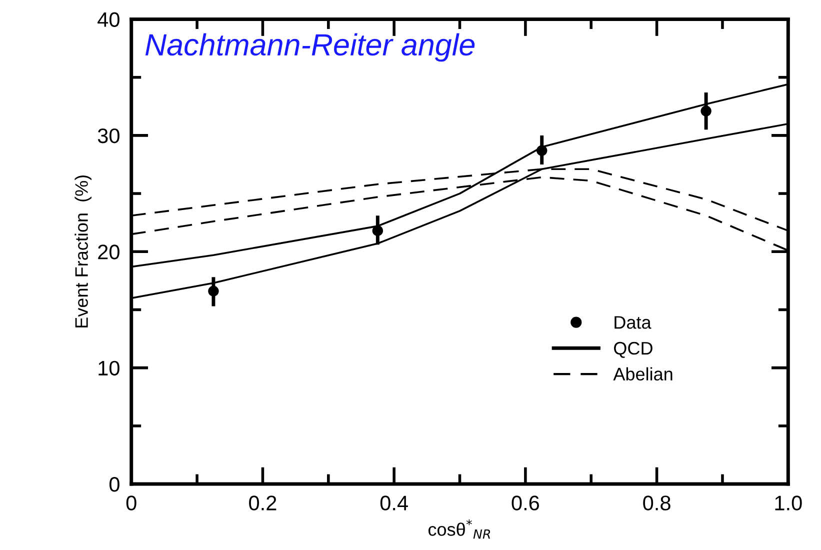  I want to click on x-tick-label: 0, so click(131, 503).